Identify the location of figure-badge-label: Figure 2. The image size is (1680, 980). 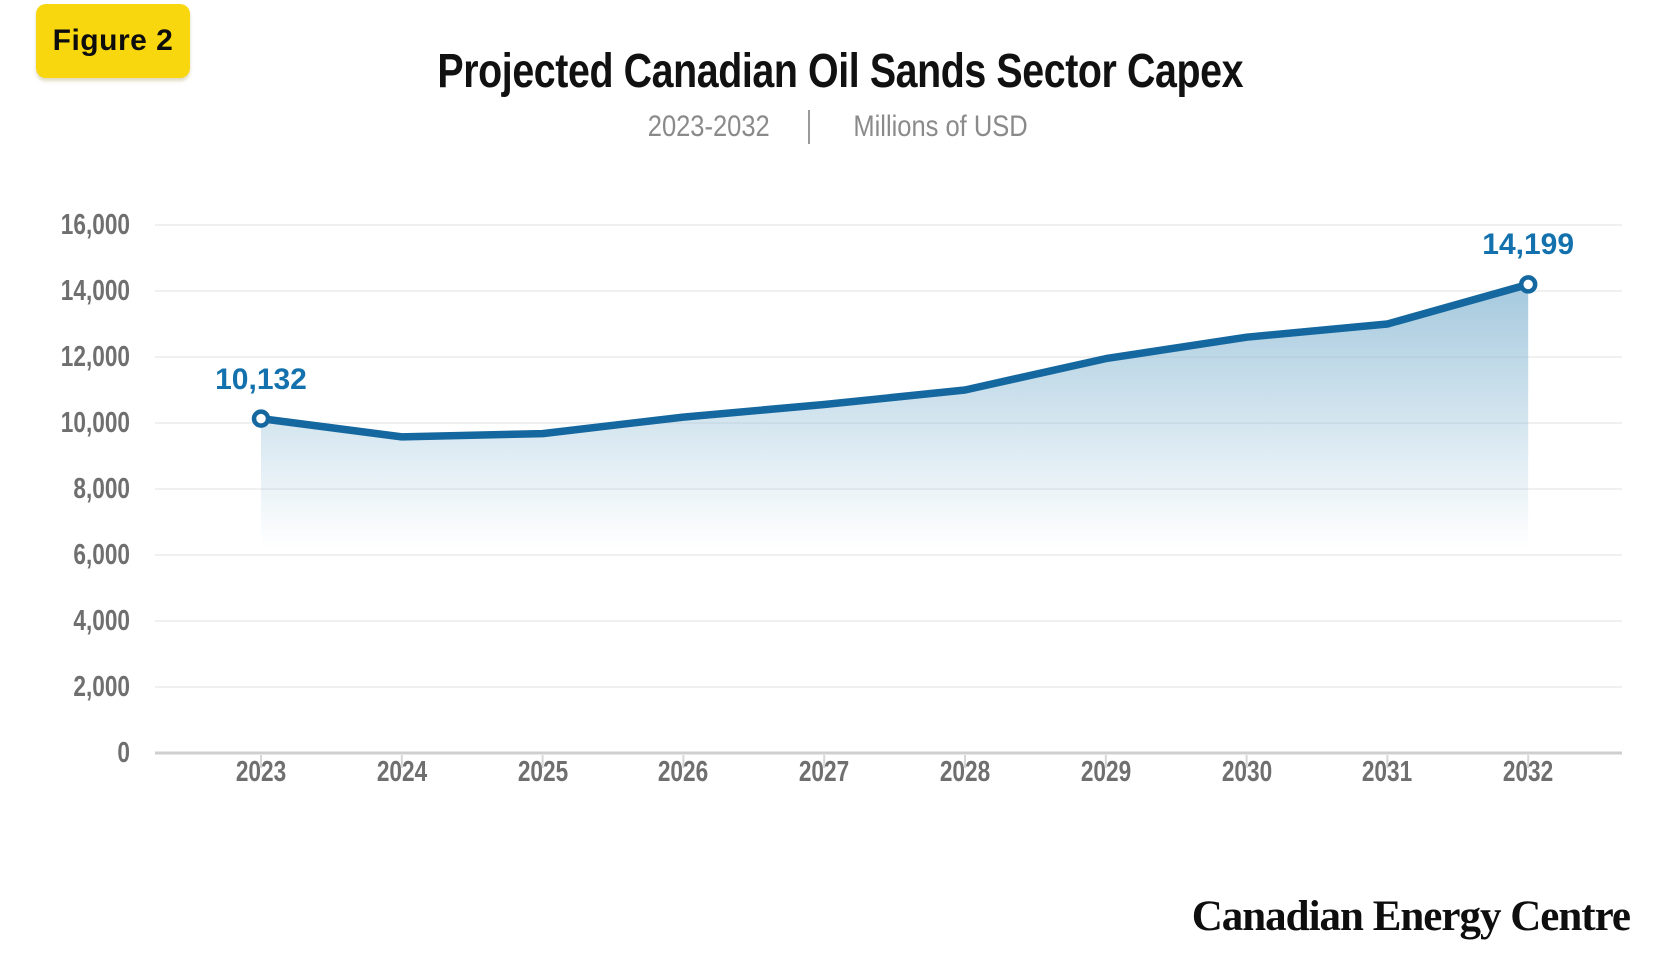
(113, 40).